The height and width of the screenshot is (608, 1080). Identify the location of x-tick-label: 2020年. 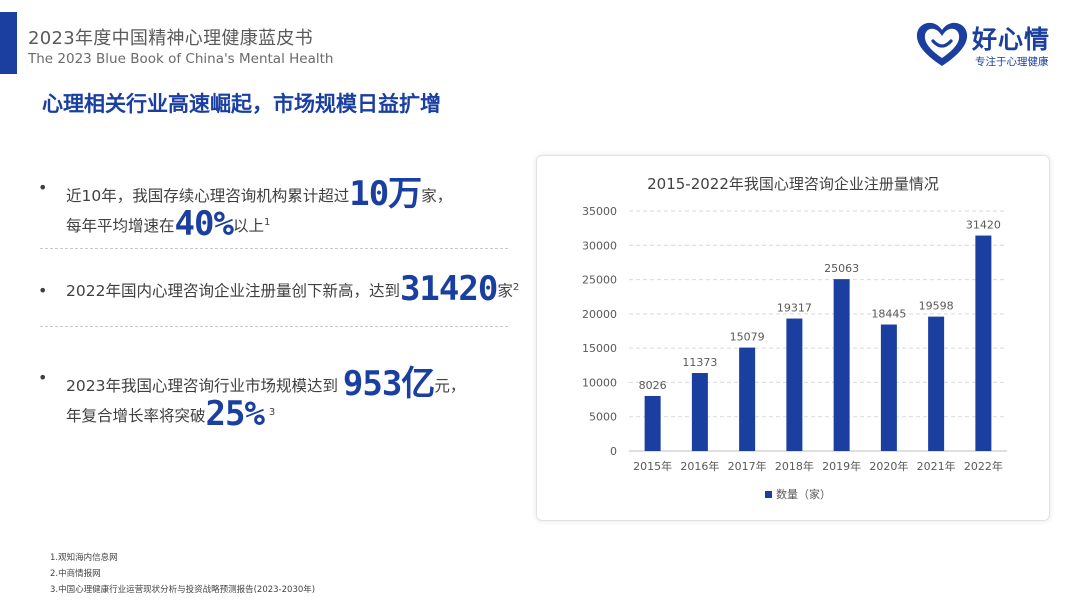
(888, 466).